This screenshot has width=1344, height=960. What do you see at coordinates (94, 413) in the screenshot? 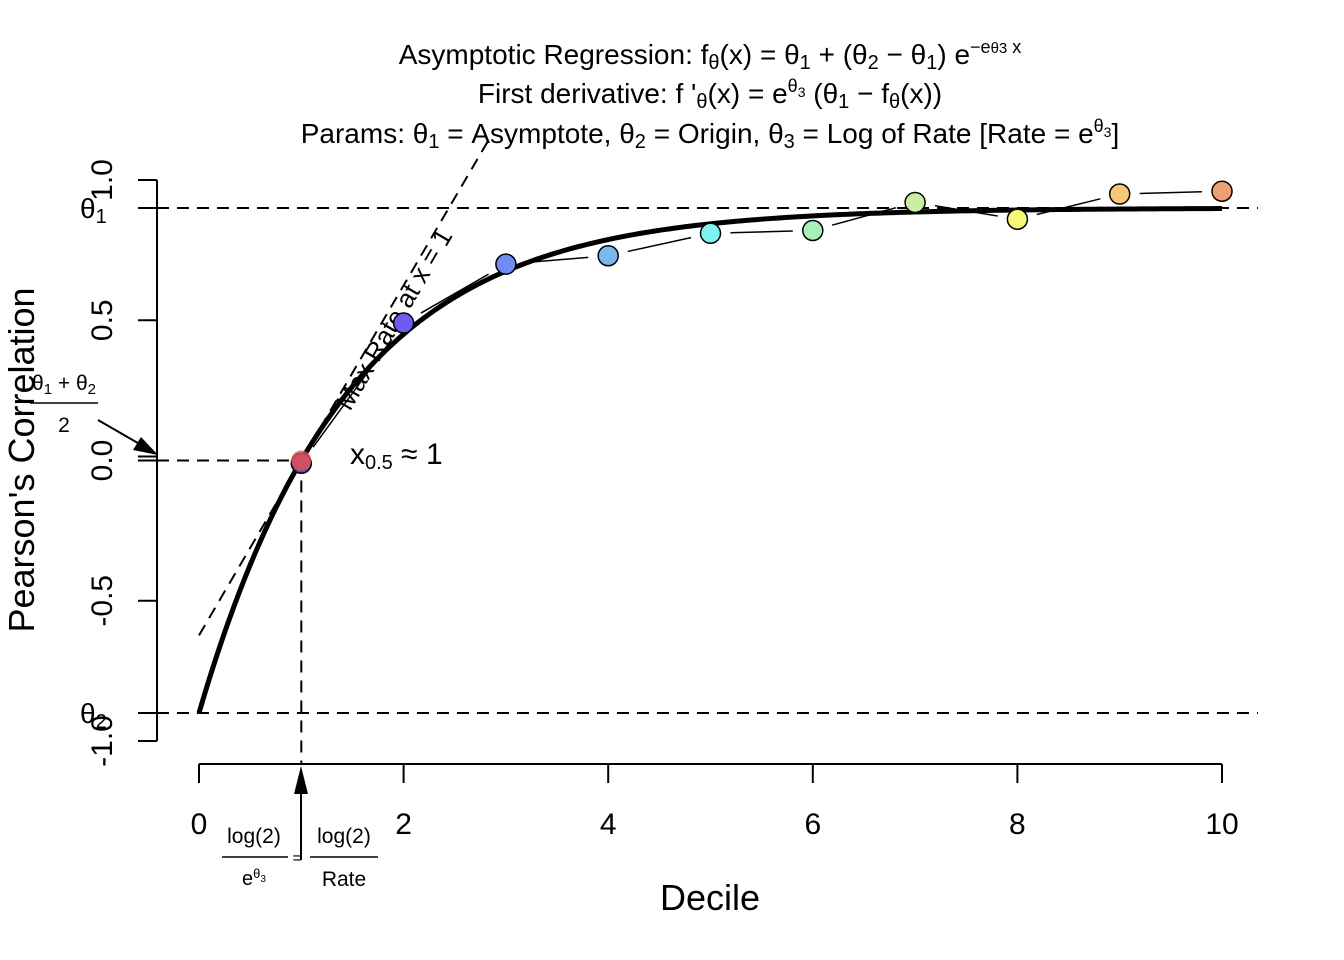
I see `midpoint-fraction: θ1 + θ2 2` at bounding box center [94, 413].